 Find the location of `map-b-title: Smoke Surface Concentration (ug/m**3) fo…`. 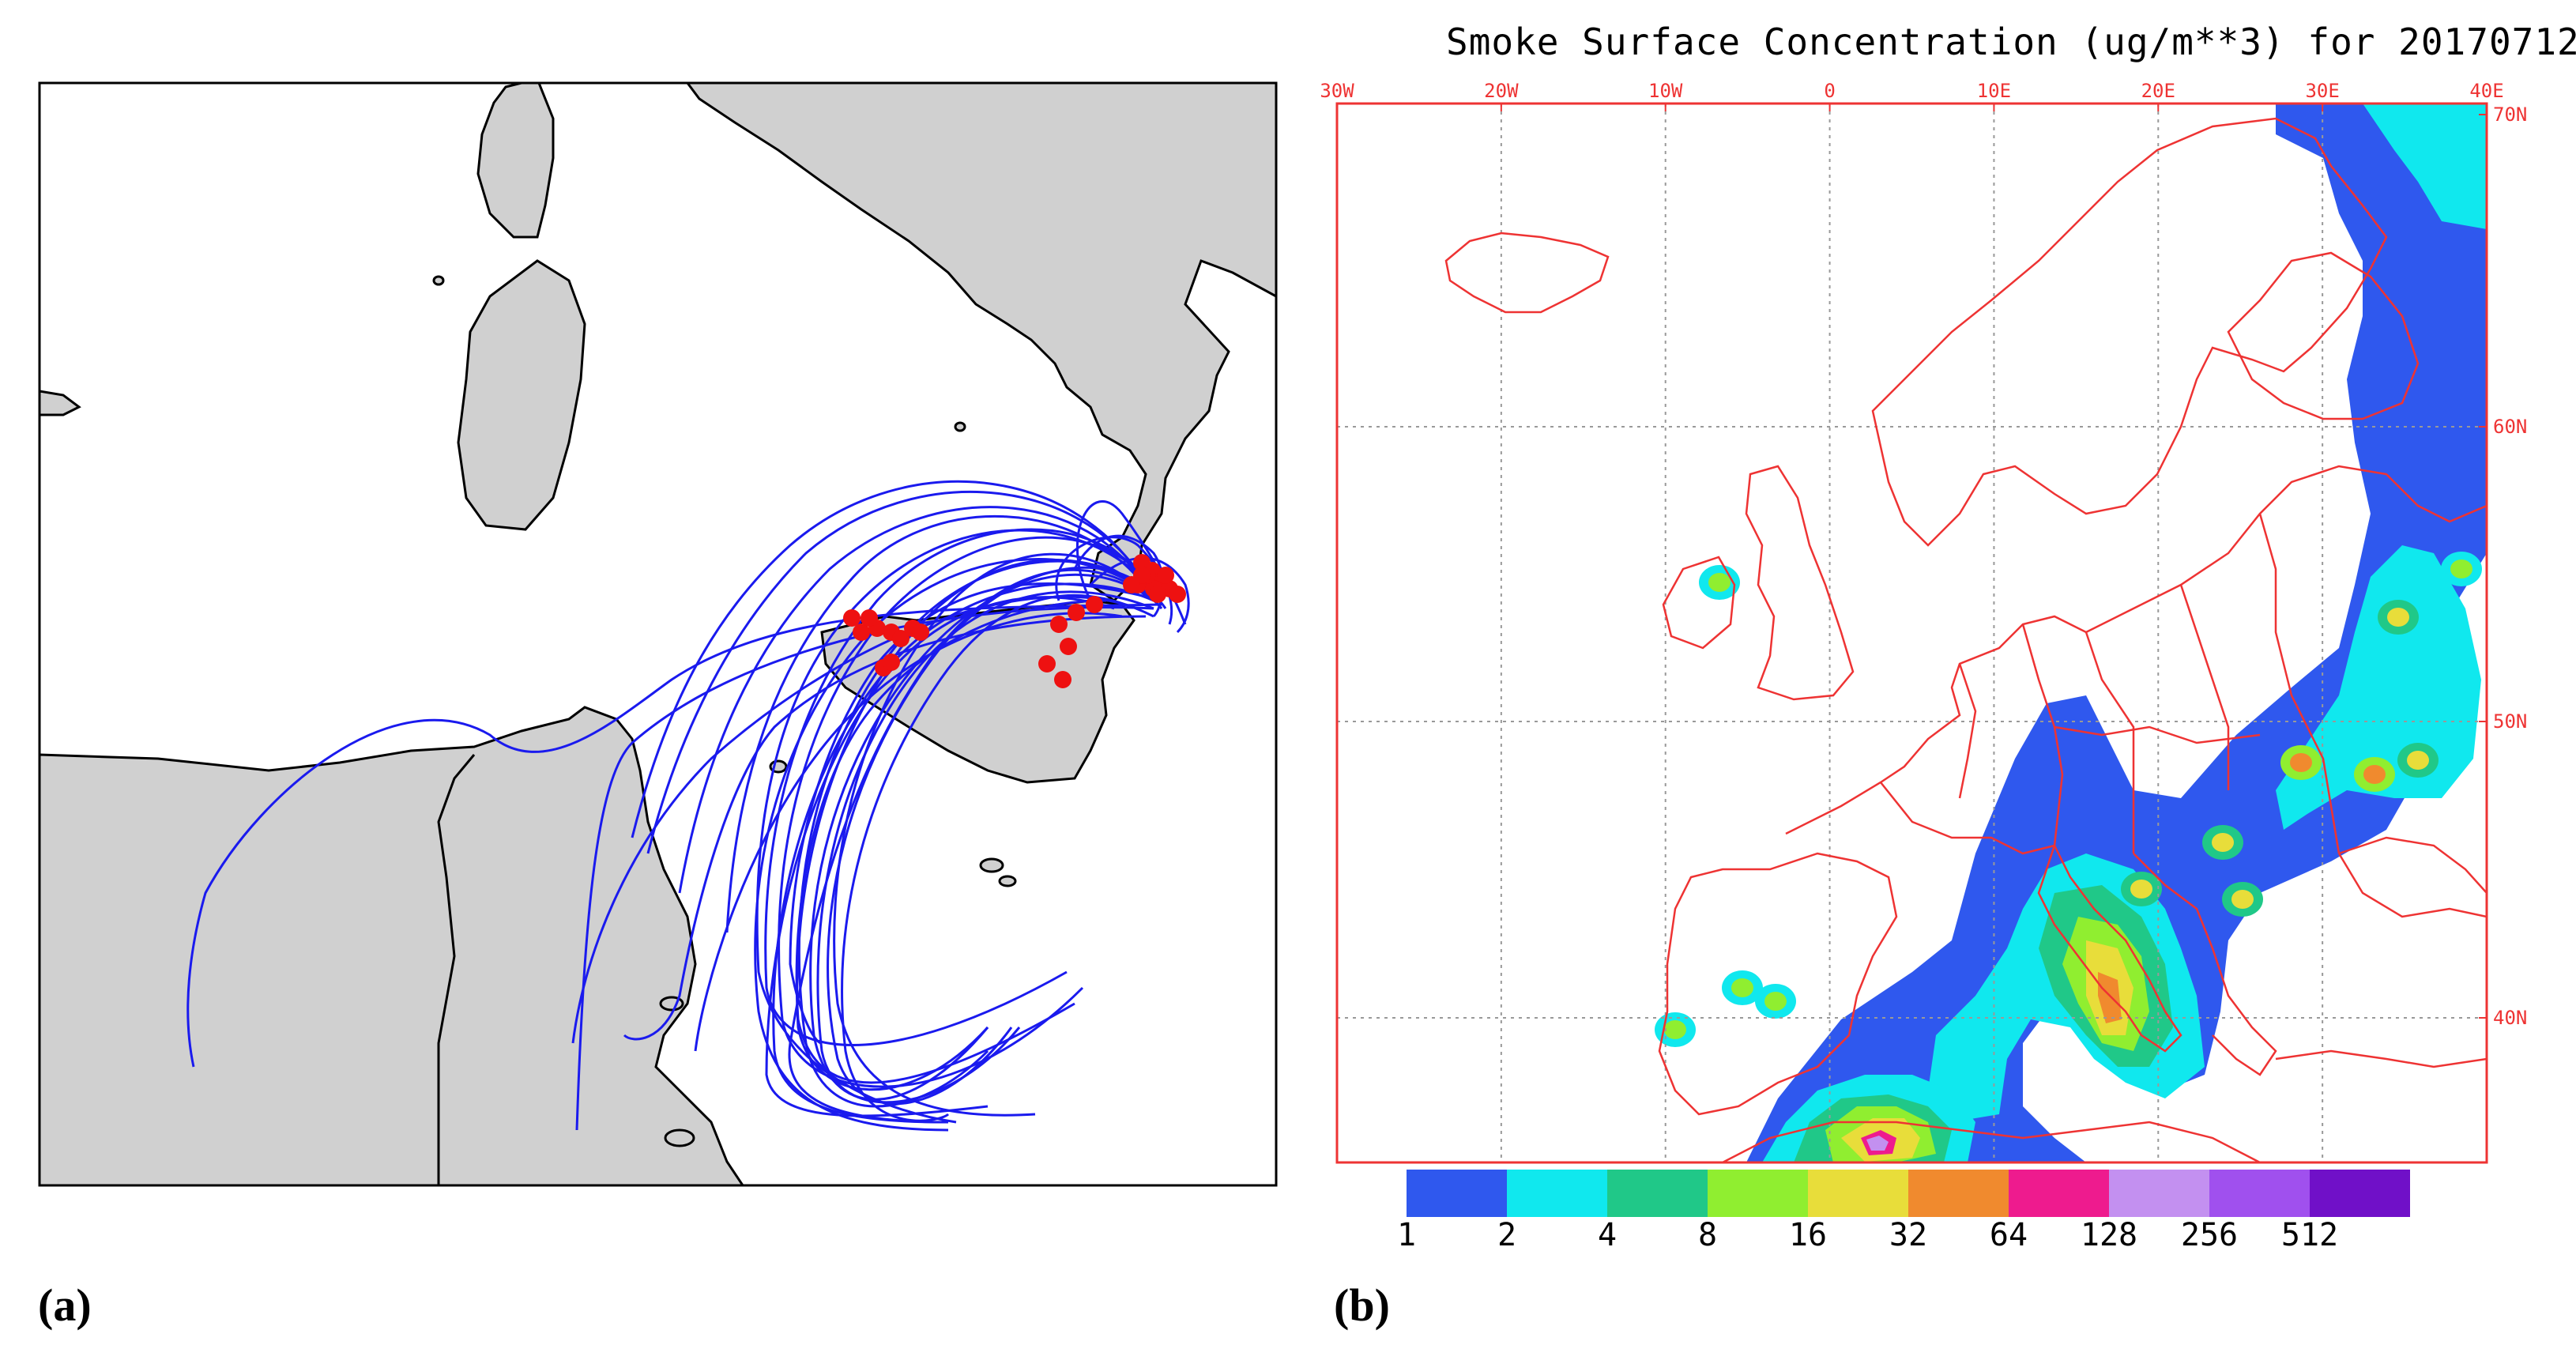

map-b-title: Smoke Surface Concentration (ug/m**3) fo… is located at coordinates (2011, 42).